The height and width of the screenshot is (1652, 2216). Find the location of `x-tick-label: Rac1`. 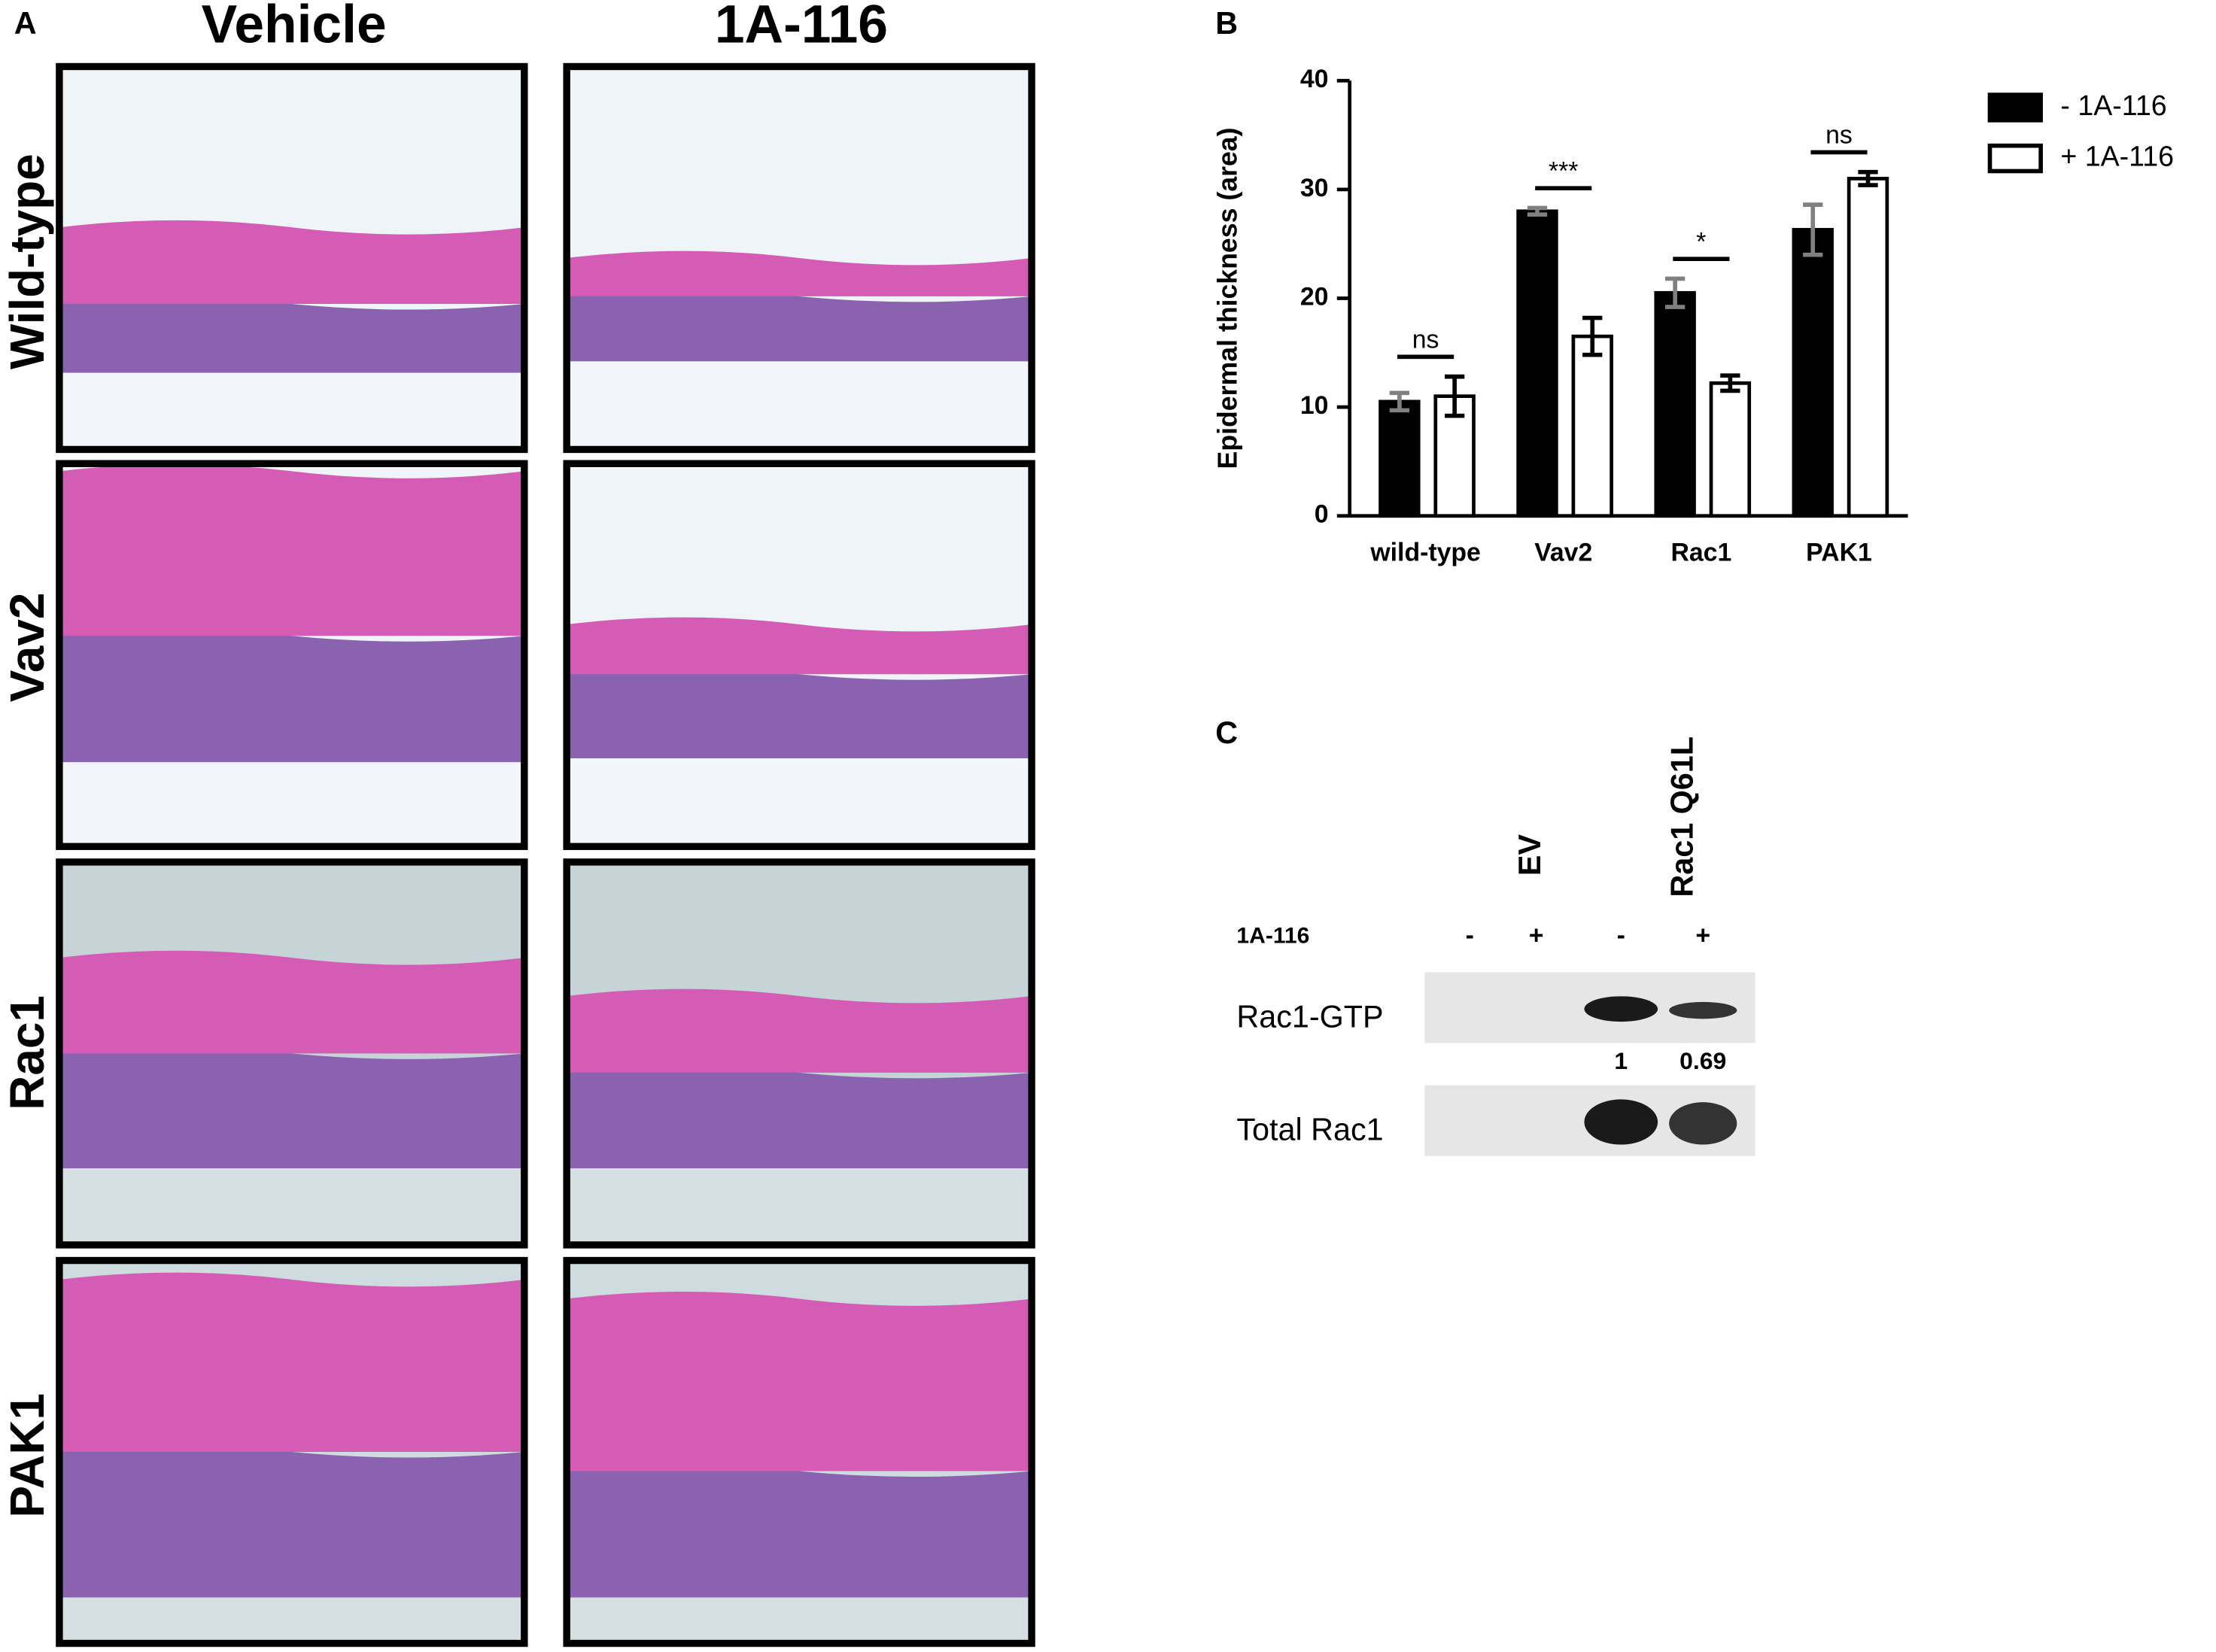

x-tick-label: Rac1 is located at coordinates (1700, 552).